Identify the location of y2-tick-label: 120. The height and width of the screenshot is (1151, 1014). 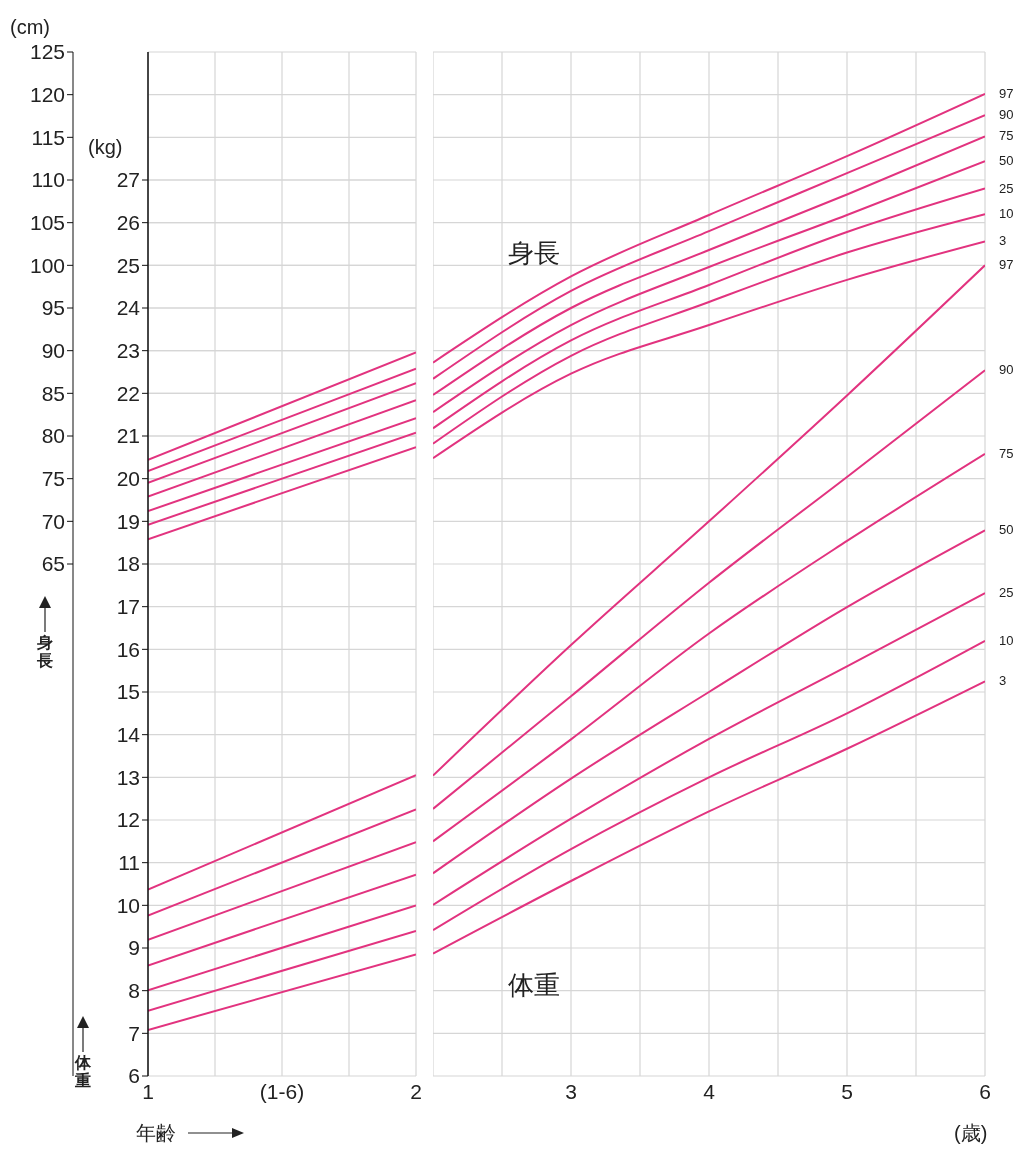
(47, 95).